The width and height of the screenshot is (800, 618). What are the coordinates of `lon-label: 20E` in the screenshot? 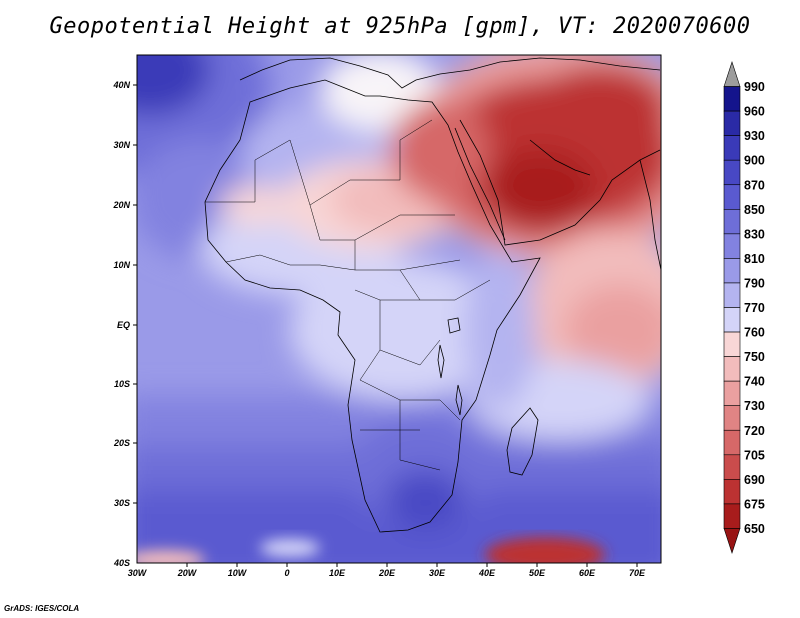 It's located at (387, 573).